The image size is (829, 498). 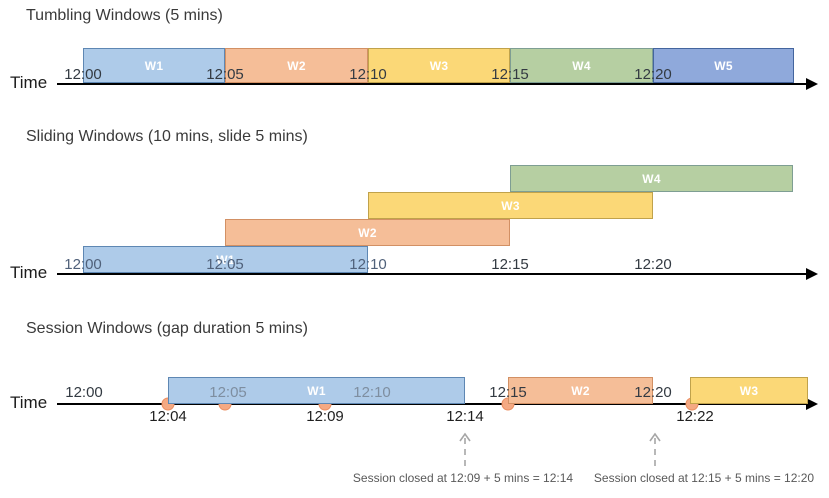 What do you see at coordinates (372, 392) in the screenshot?
I see `session-tick-12-10: 12:10` at bounding box center [372, 392].